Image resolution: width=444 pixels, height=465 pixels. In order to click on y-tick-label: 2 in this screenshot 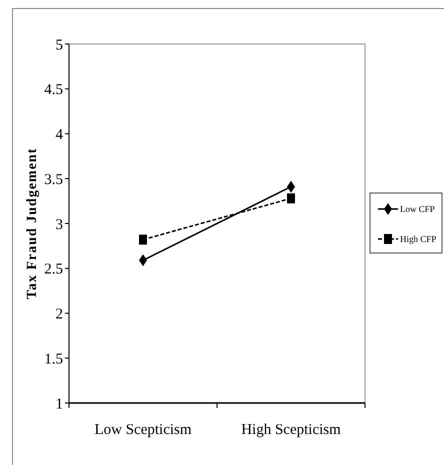, I will do `click(59, 314)`.